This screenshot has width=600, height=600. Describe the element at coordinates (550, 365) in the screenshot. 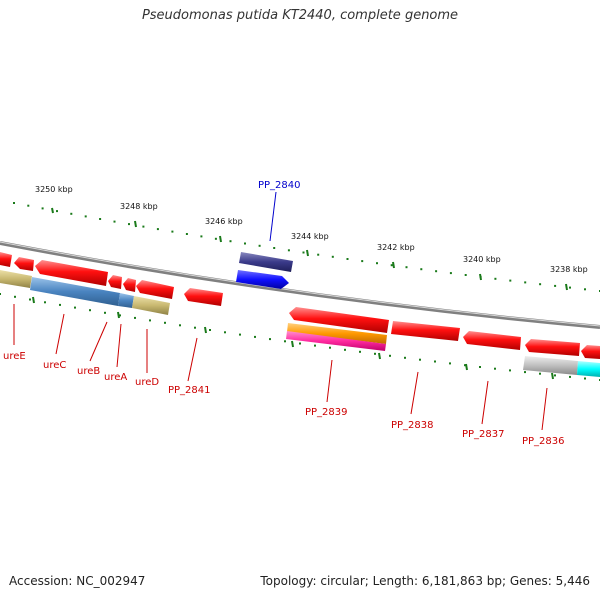

I see `feature-gray-bar` at that location.